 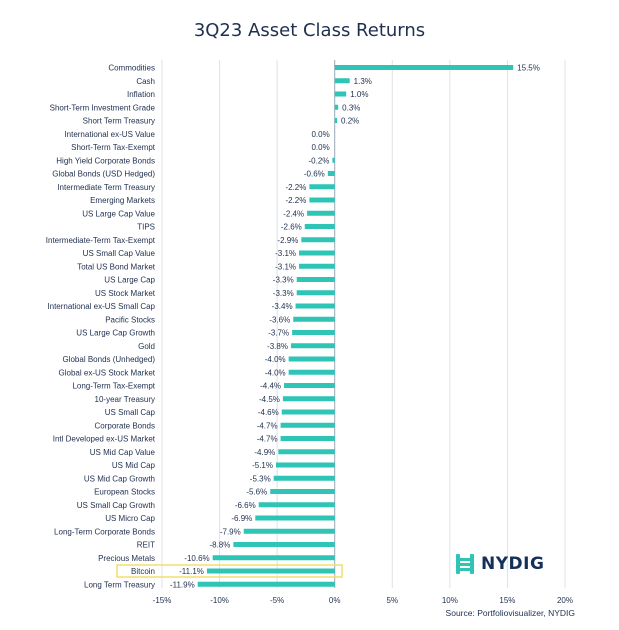 I want to click on value-label: -4.7%, so click(x=267, y=439).